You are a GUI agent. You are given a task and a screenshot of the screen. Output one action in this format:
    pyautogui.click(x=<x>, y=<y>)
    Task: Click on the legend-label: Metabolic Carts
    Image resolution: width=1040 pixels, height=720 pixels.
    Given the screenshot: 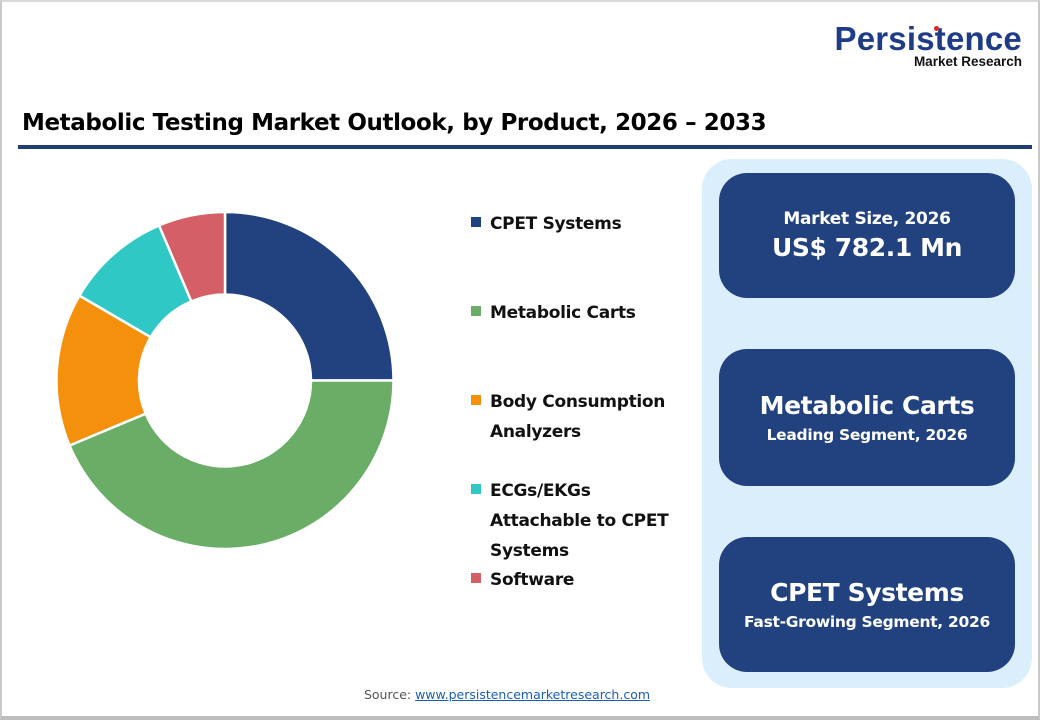 What is the action you would take?
    pyautogui.click(x=563, y=313)
    